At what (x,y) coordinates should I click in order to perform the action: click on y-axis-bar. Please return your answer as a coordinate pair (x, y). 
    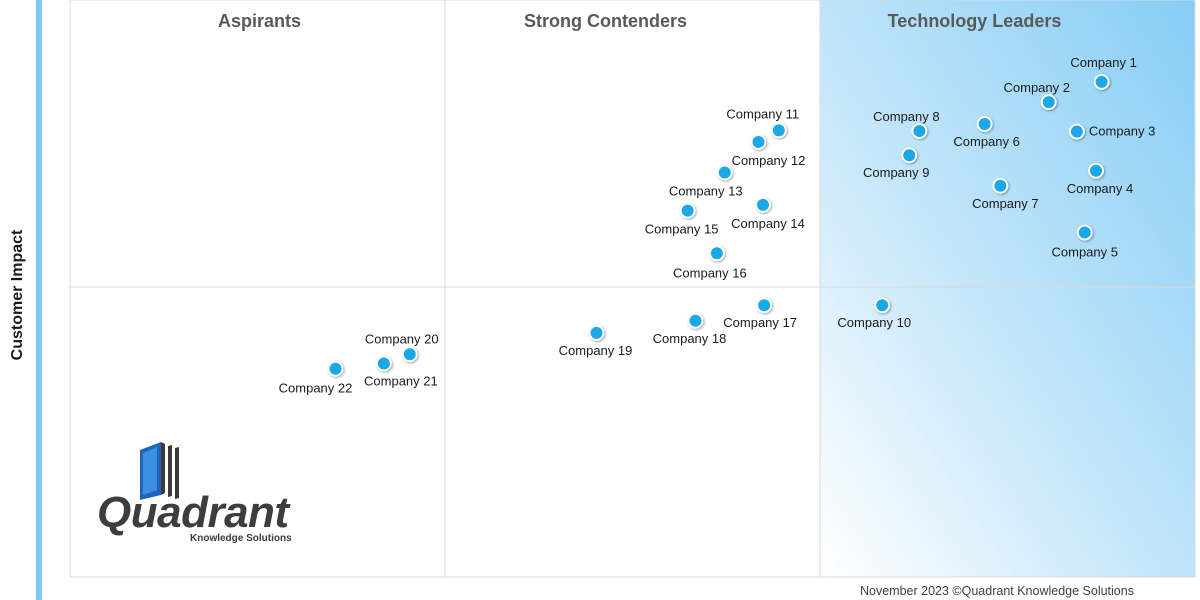
    Looking at the image, I should click on (39, 300).